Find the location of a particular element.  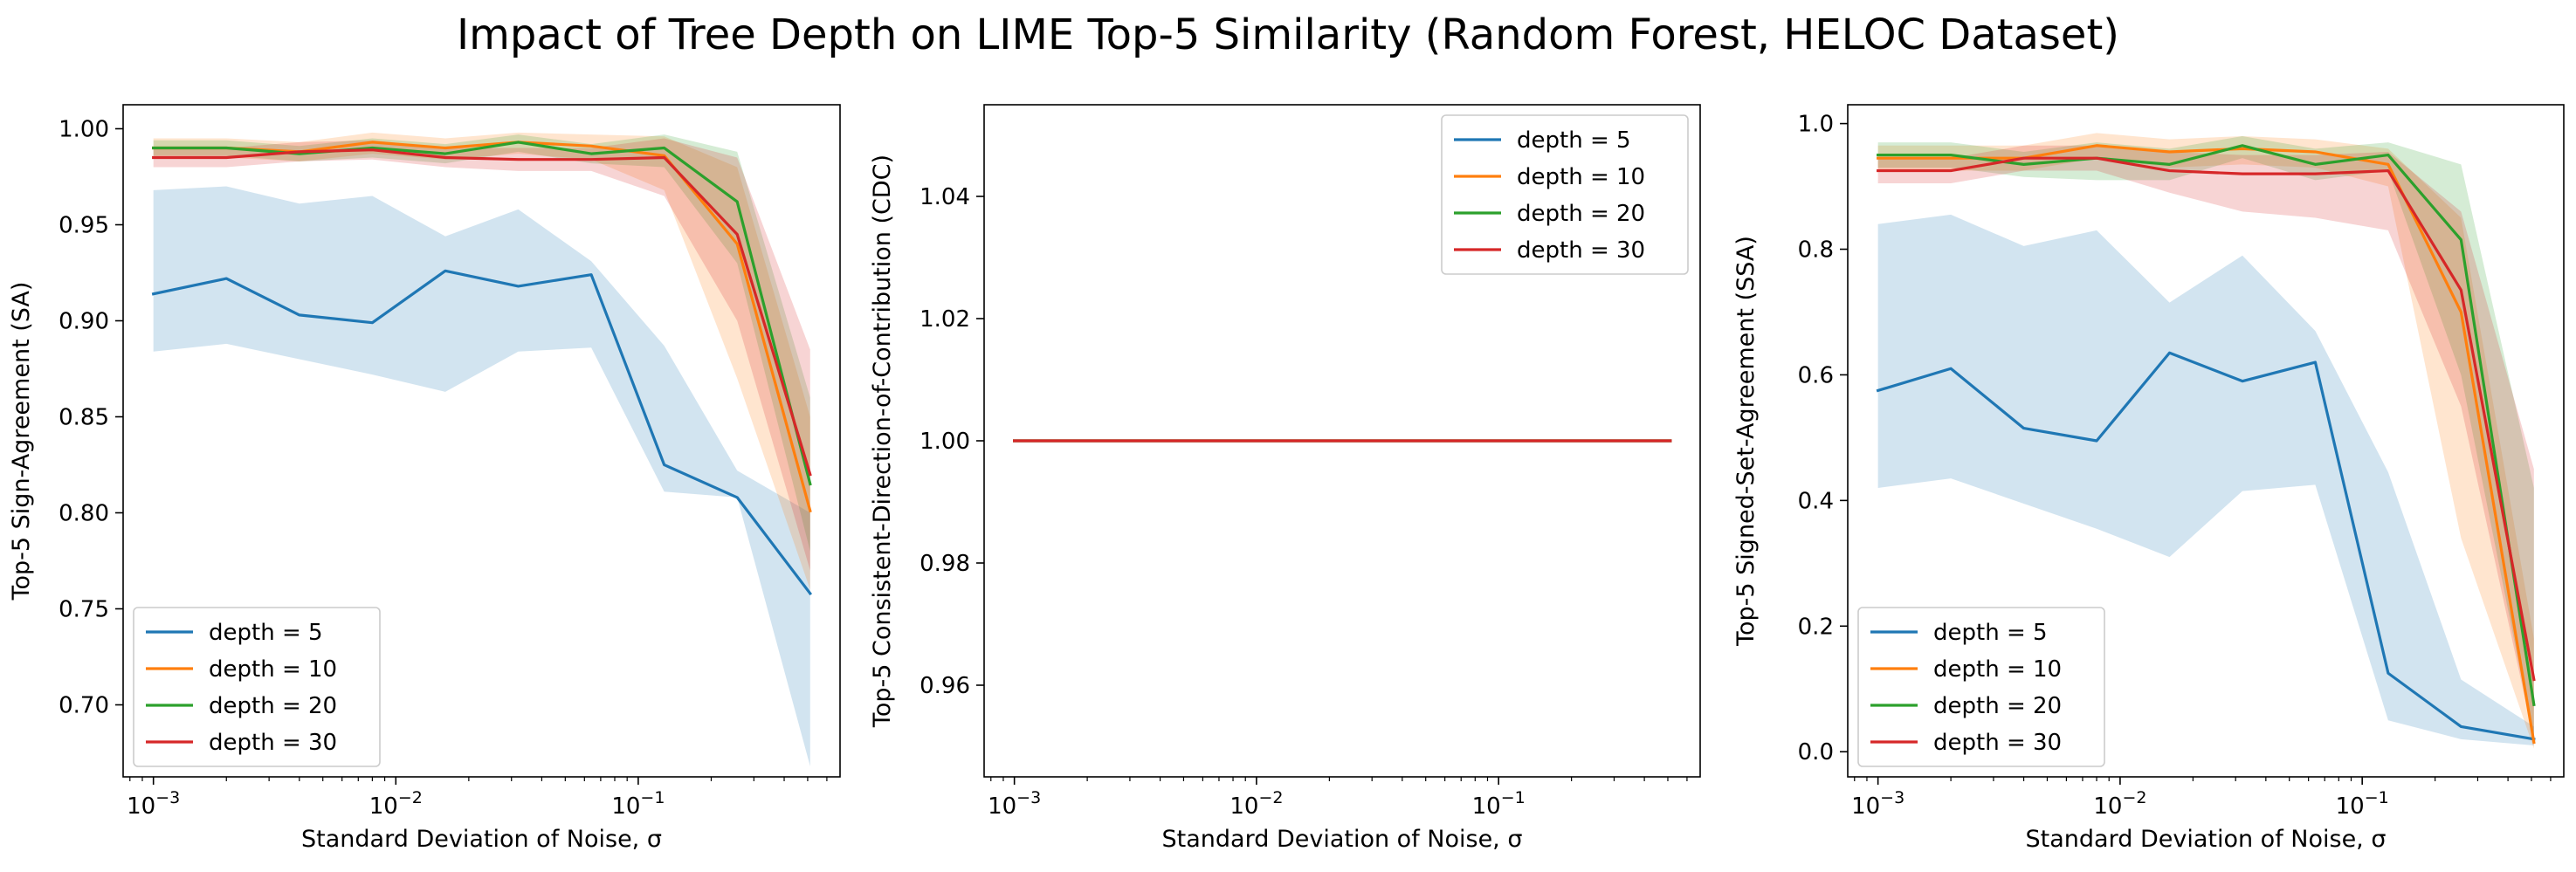

y-tick-label: 0.98 is located at coordinates (945, 564).